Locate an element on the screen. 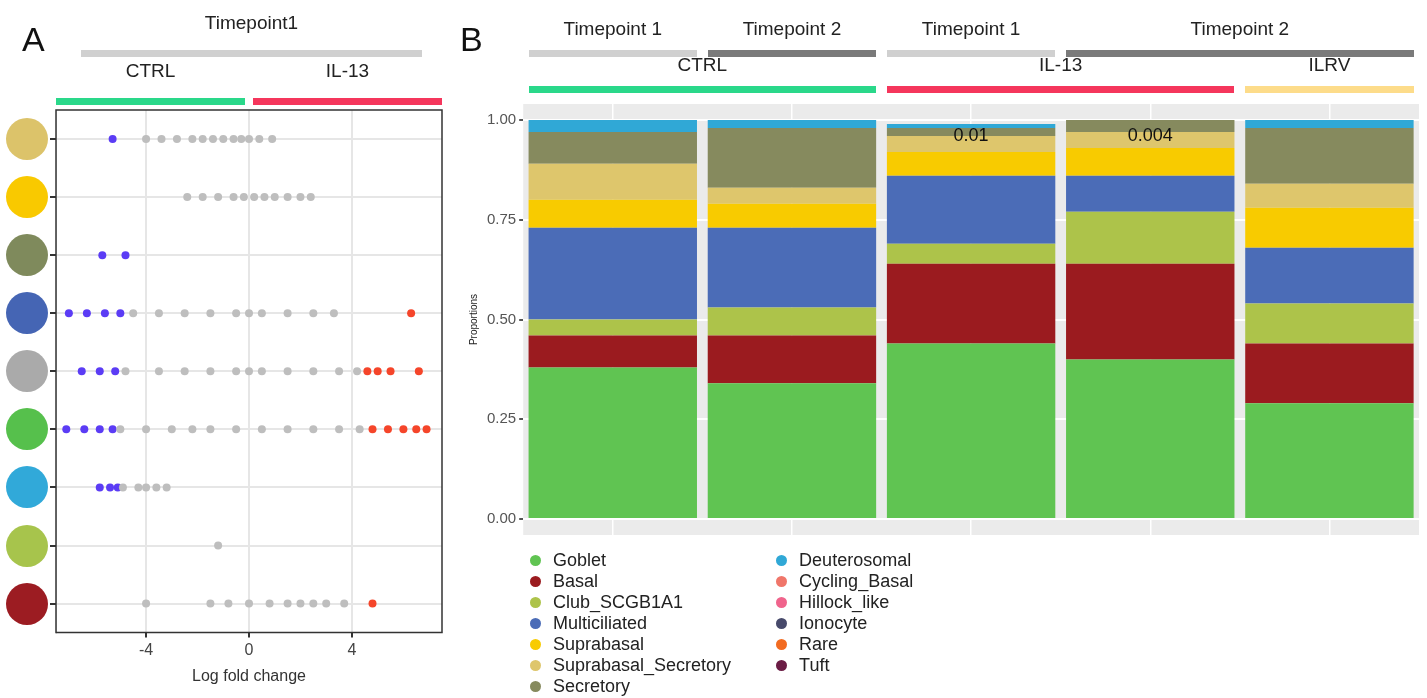  legend-label: Ionocyte is located at coordinates (833, 623).